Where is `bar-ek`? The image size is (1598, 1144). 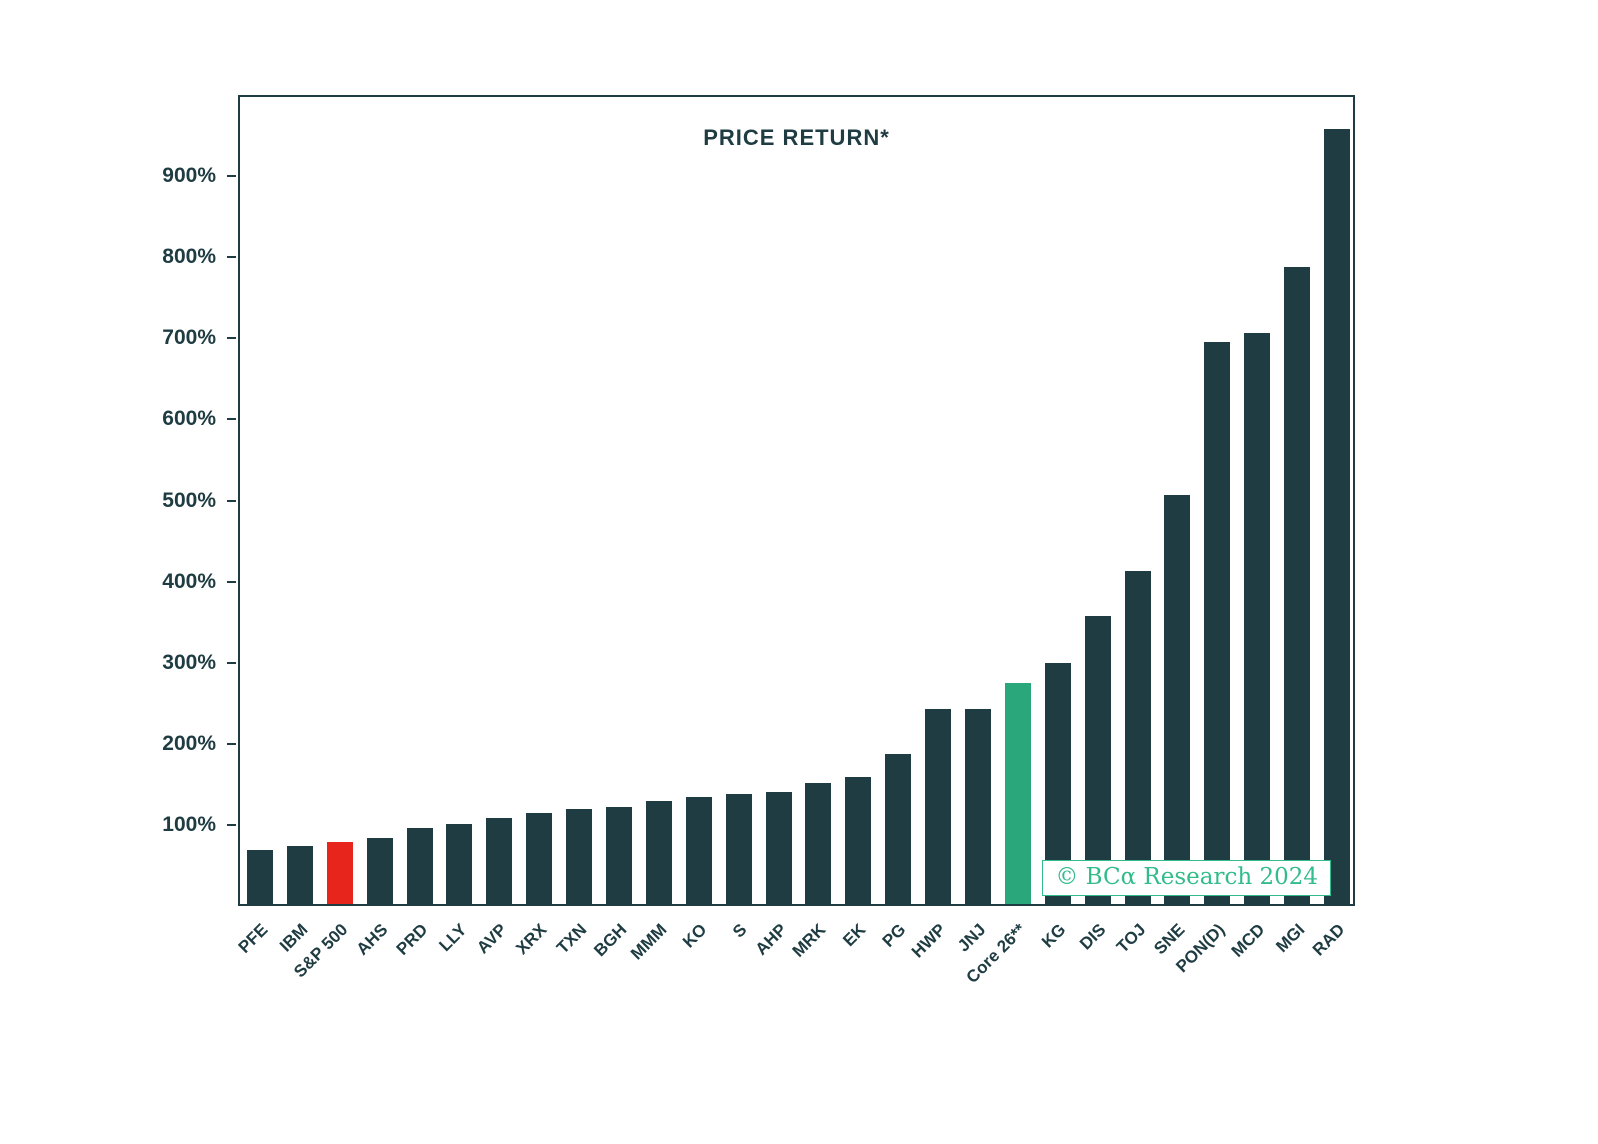 bar-ek is located at coordinates (858, 840).